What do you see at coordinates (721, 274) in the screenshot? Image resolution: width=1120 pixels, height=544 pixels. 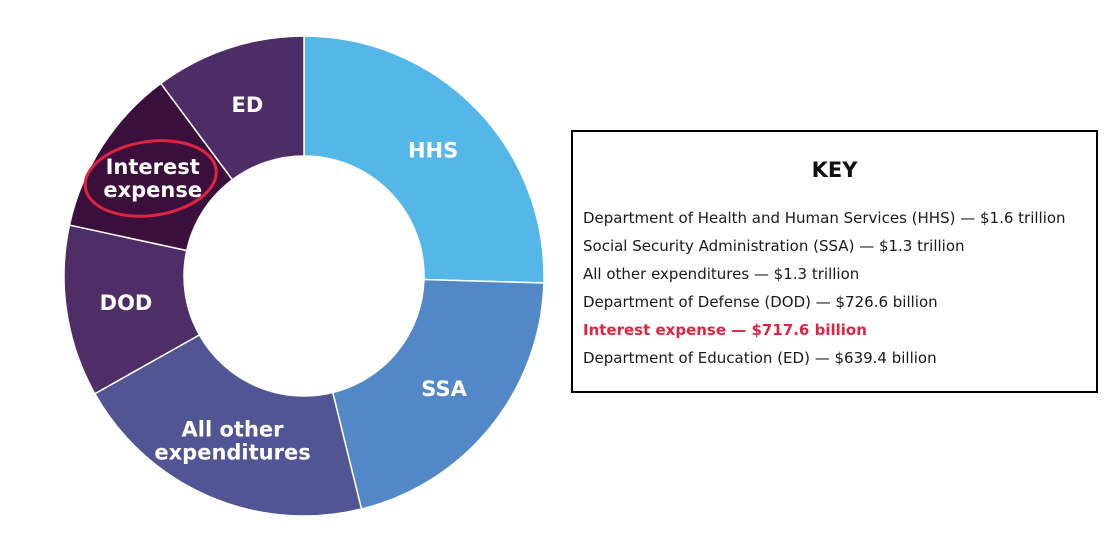 I see `legend-item-all-other: All other expenditures — $1.3 trillion` at bounding box center [721, 274].